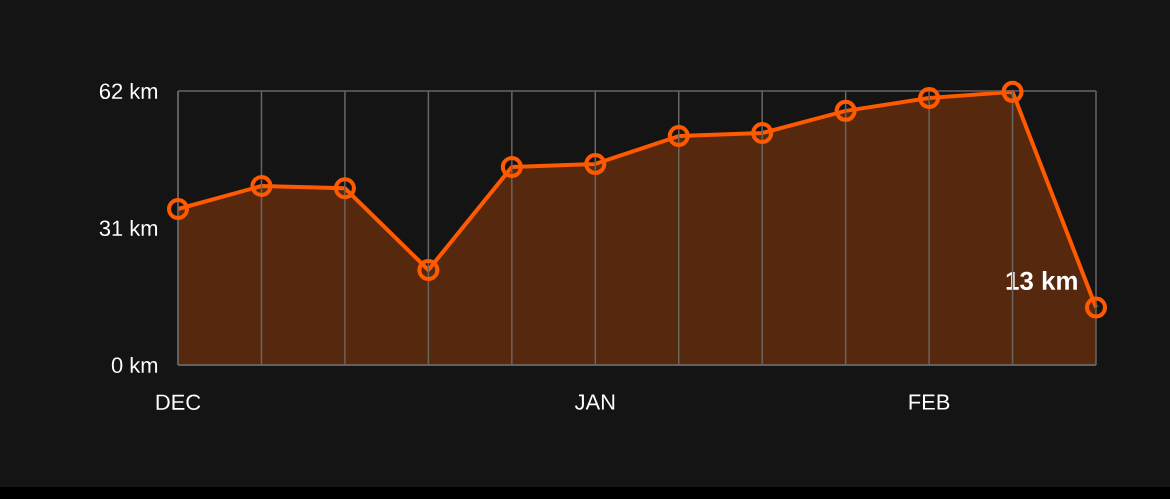 The width and height of the screenshot is (1170, 499). Describe the element at coordinates (929, 402) in the screenshot. I see `x-tick-label: FEB` at that location.